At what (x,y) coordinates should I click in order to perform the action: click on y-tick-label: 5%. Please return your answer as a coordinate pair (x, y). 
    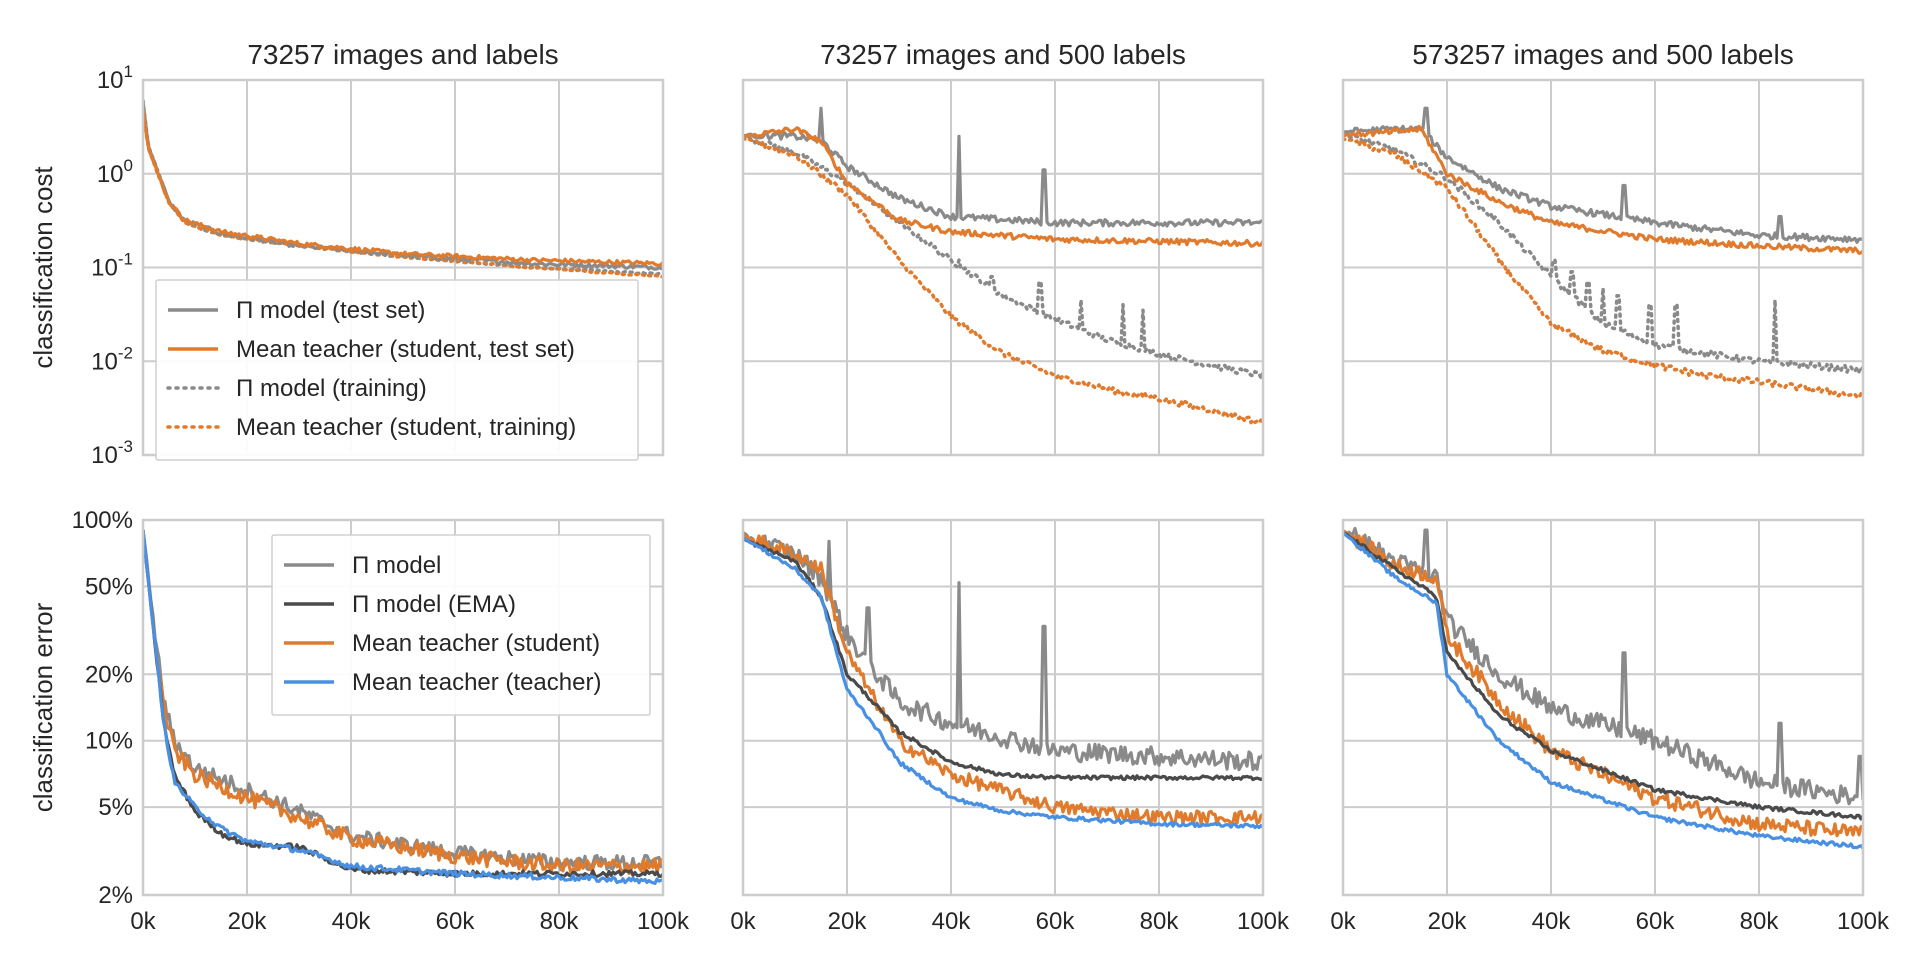
    Looking at the image, I should click on (115, 807).